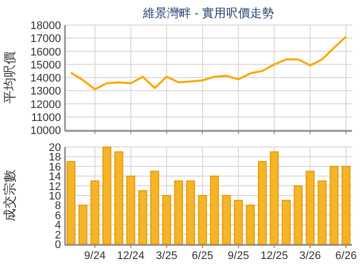 The image size is (360, 270). Describe the element at coordinates (95, 256) in the screenshot. I see `x-tick-label: 9/24` at that location.